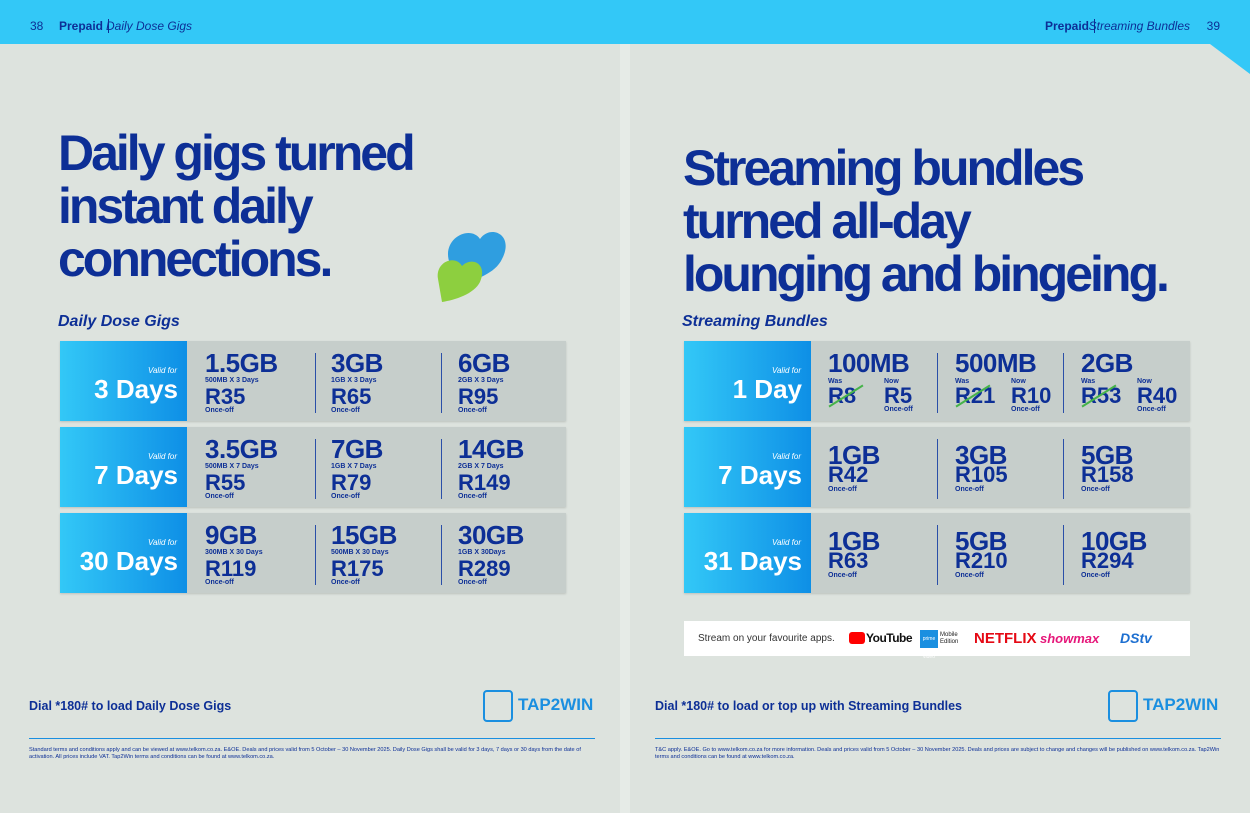  Describe the element at coordinates (186, 206) in the screenshot. I see `headline: instant daily` at that location.